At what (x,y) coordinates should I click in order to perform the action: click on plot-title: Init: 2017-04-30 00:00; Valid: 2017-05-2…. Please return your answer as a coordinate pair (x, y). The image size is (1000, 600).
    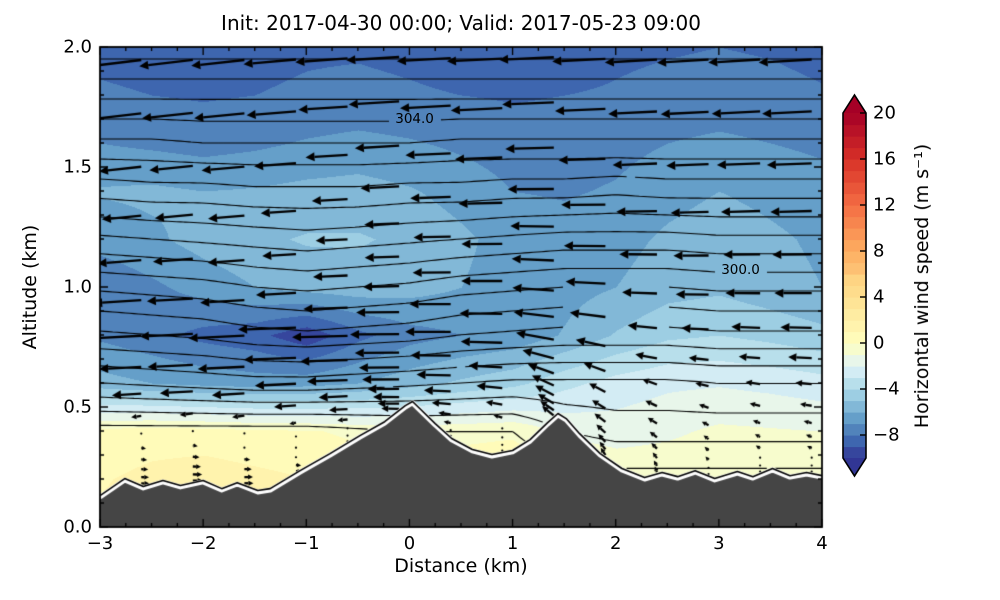
    Looking at the image, I should click on (461, 23).